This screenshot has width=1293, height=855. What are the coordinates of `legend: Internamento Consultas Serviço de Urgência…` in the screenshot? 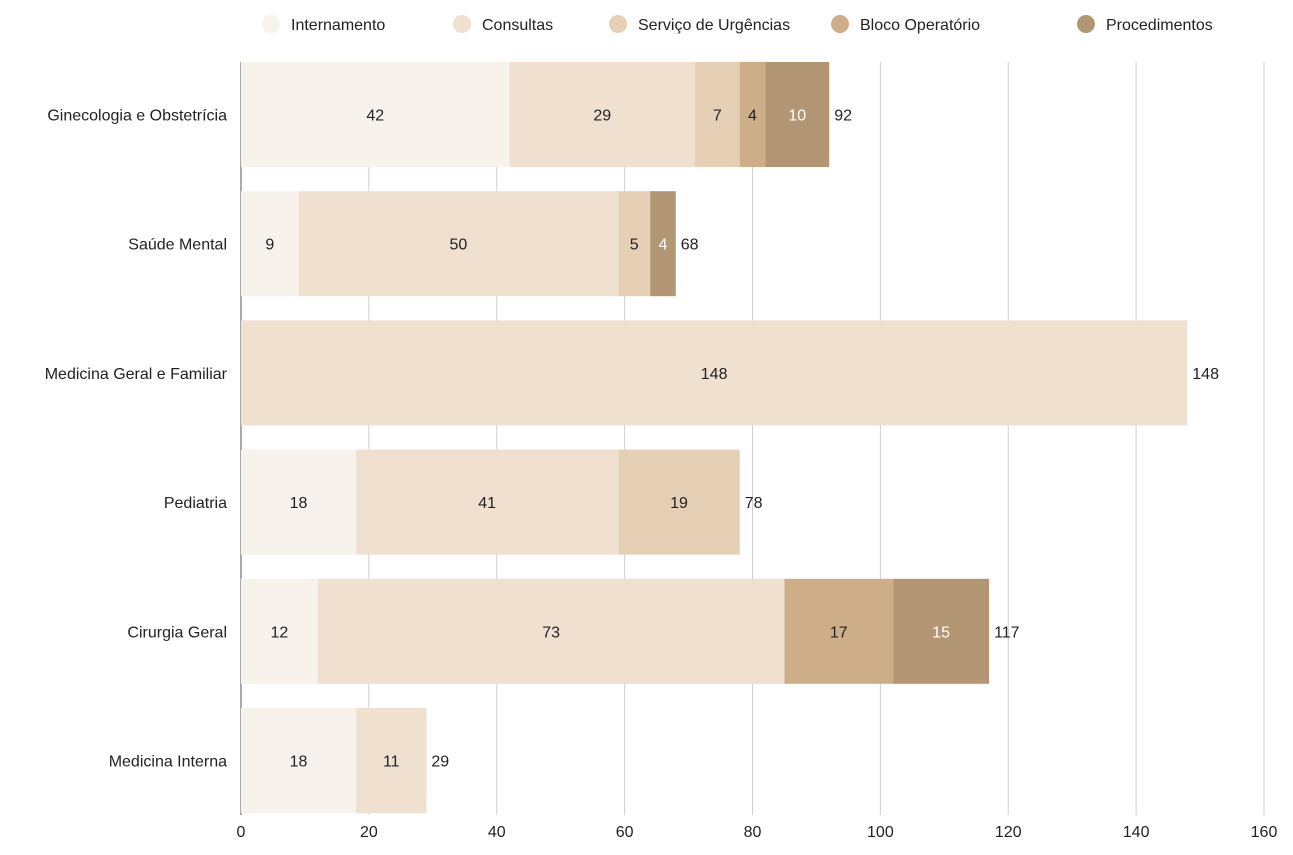 It's located at (737, 24).